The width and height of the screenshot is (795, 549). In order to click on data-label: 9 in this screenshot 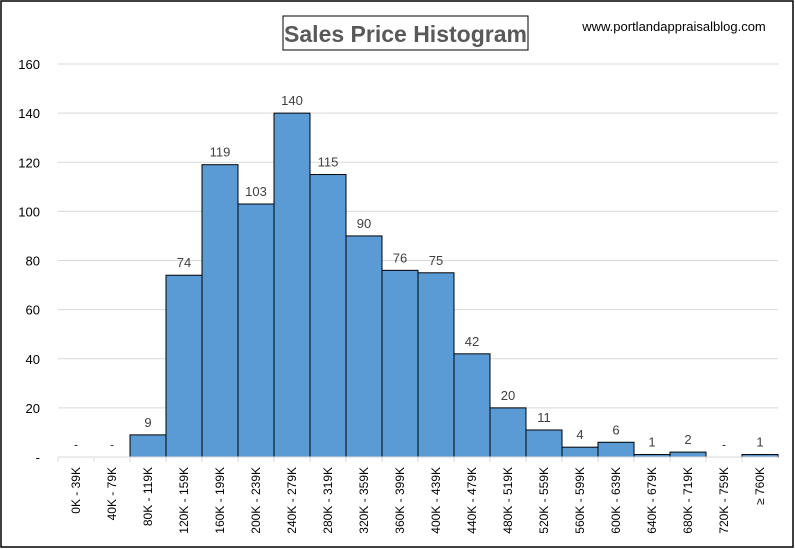, I will do `click(147, 422)`.